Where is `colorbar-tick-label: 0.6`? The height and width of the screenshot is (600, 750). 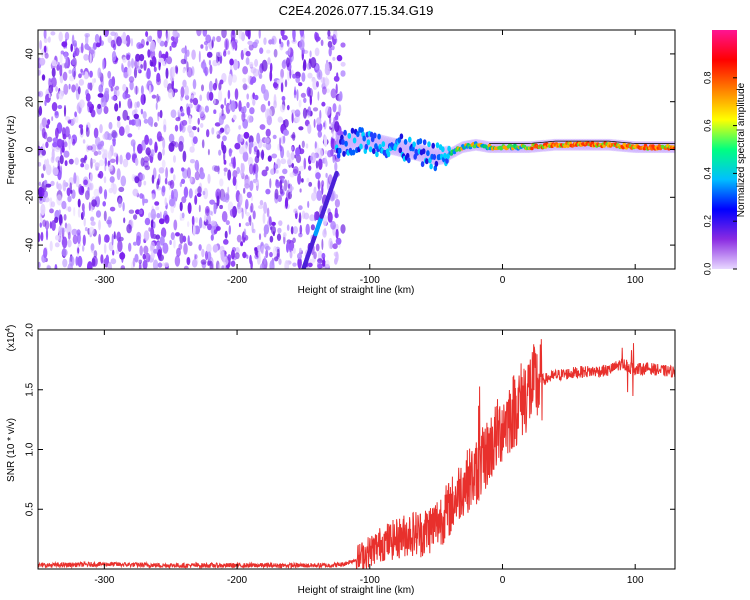 colorbar-tick-label: 0.6 is located at coordinates (707, 125).